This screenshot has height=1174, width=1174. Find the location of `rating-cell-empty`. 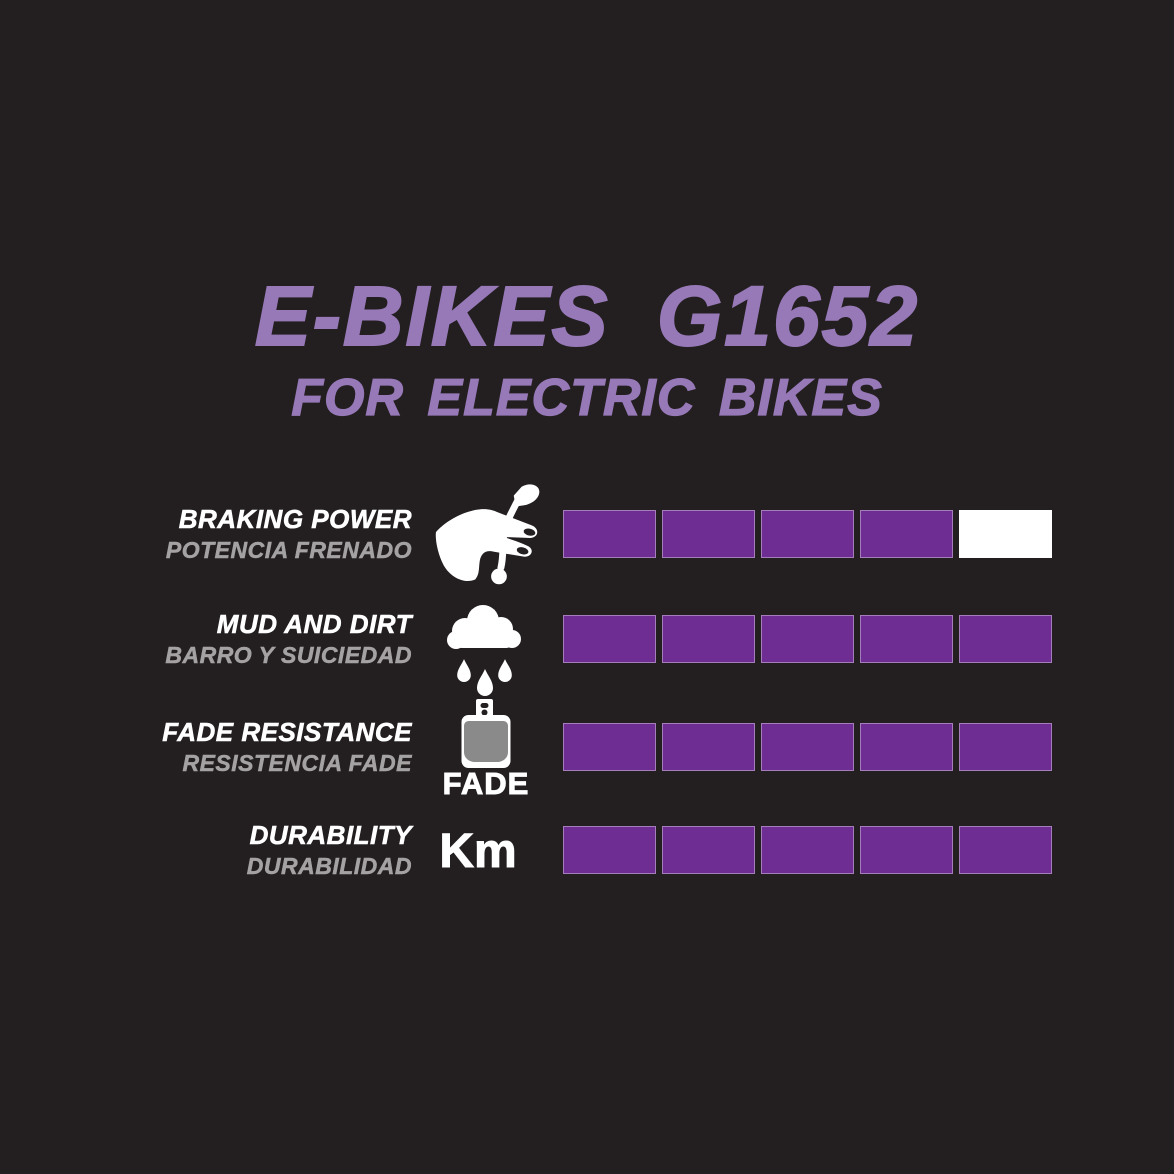

rating-cell-empty is located at coordinates (1005, 534).